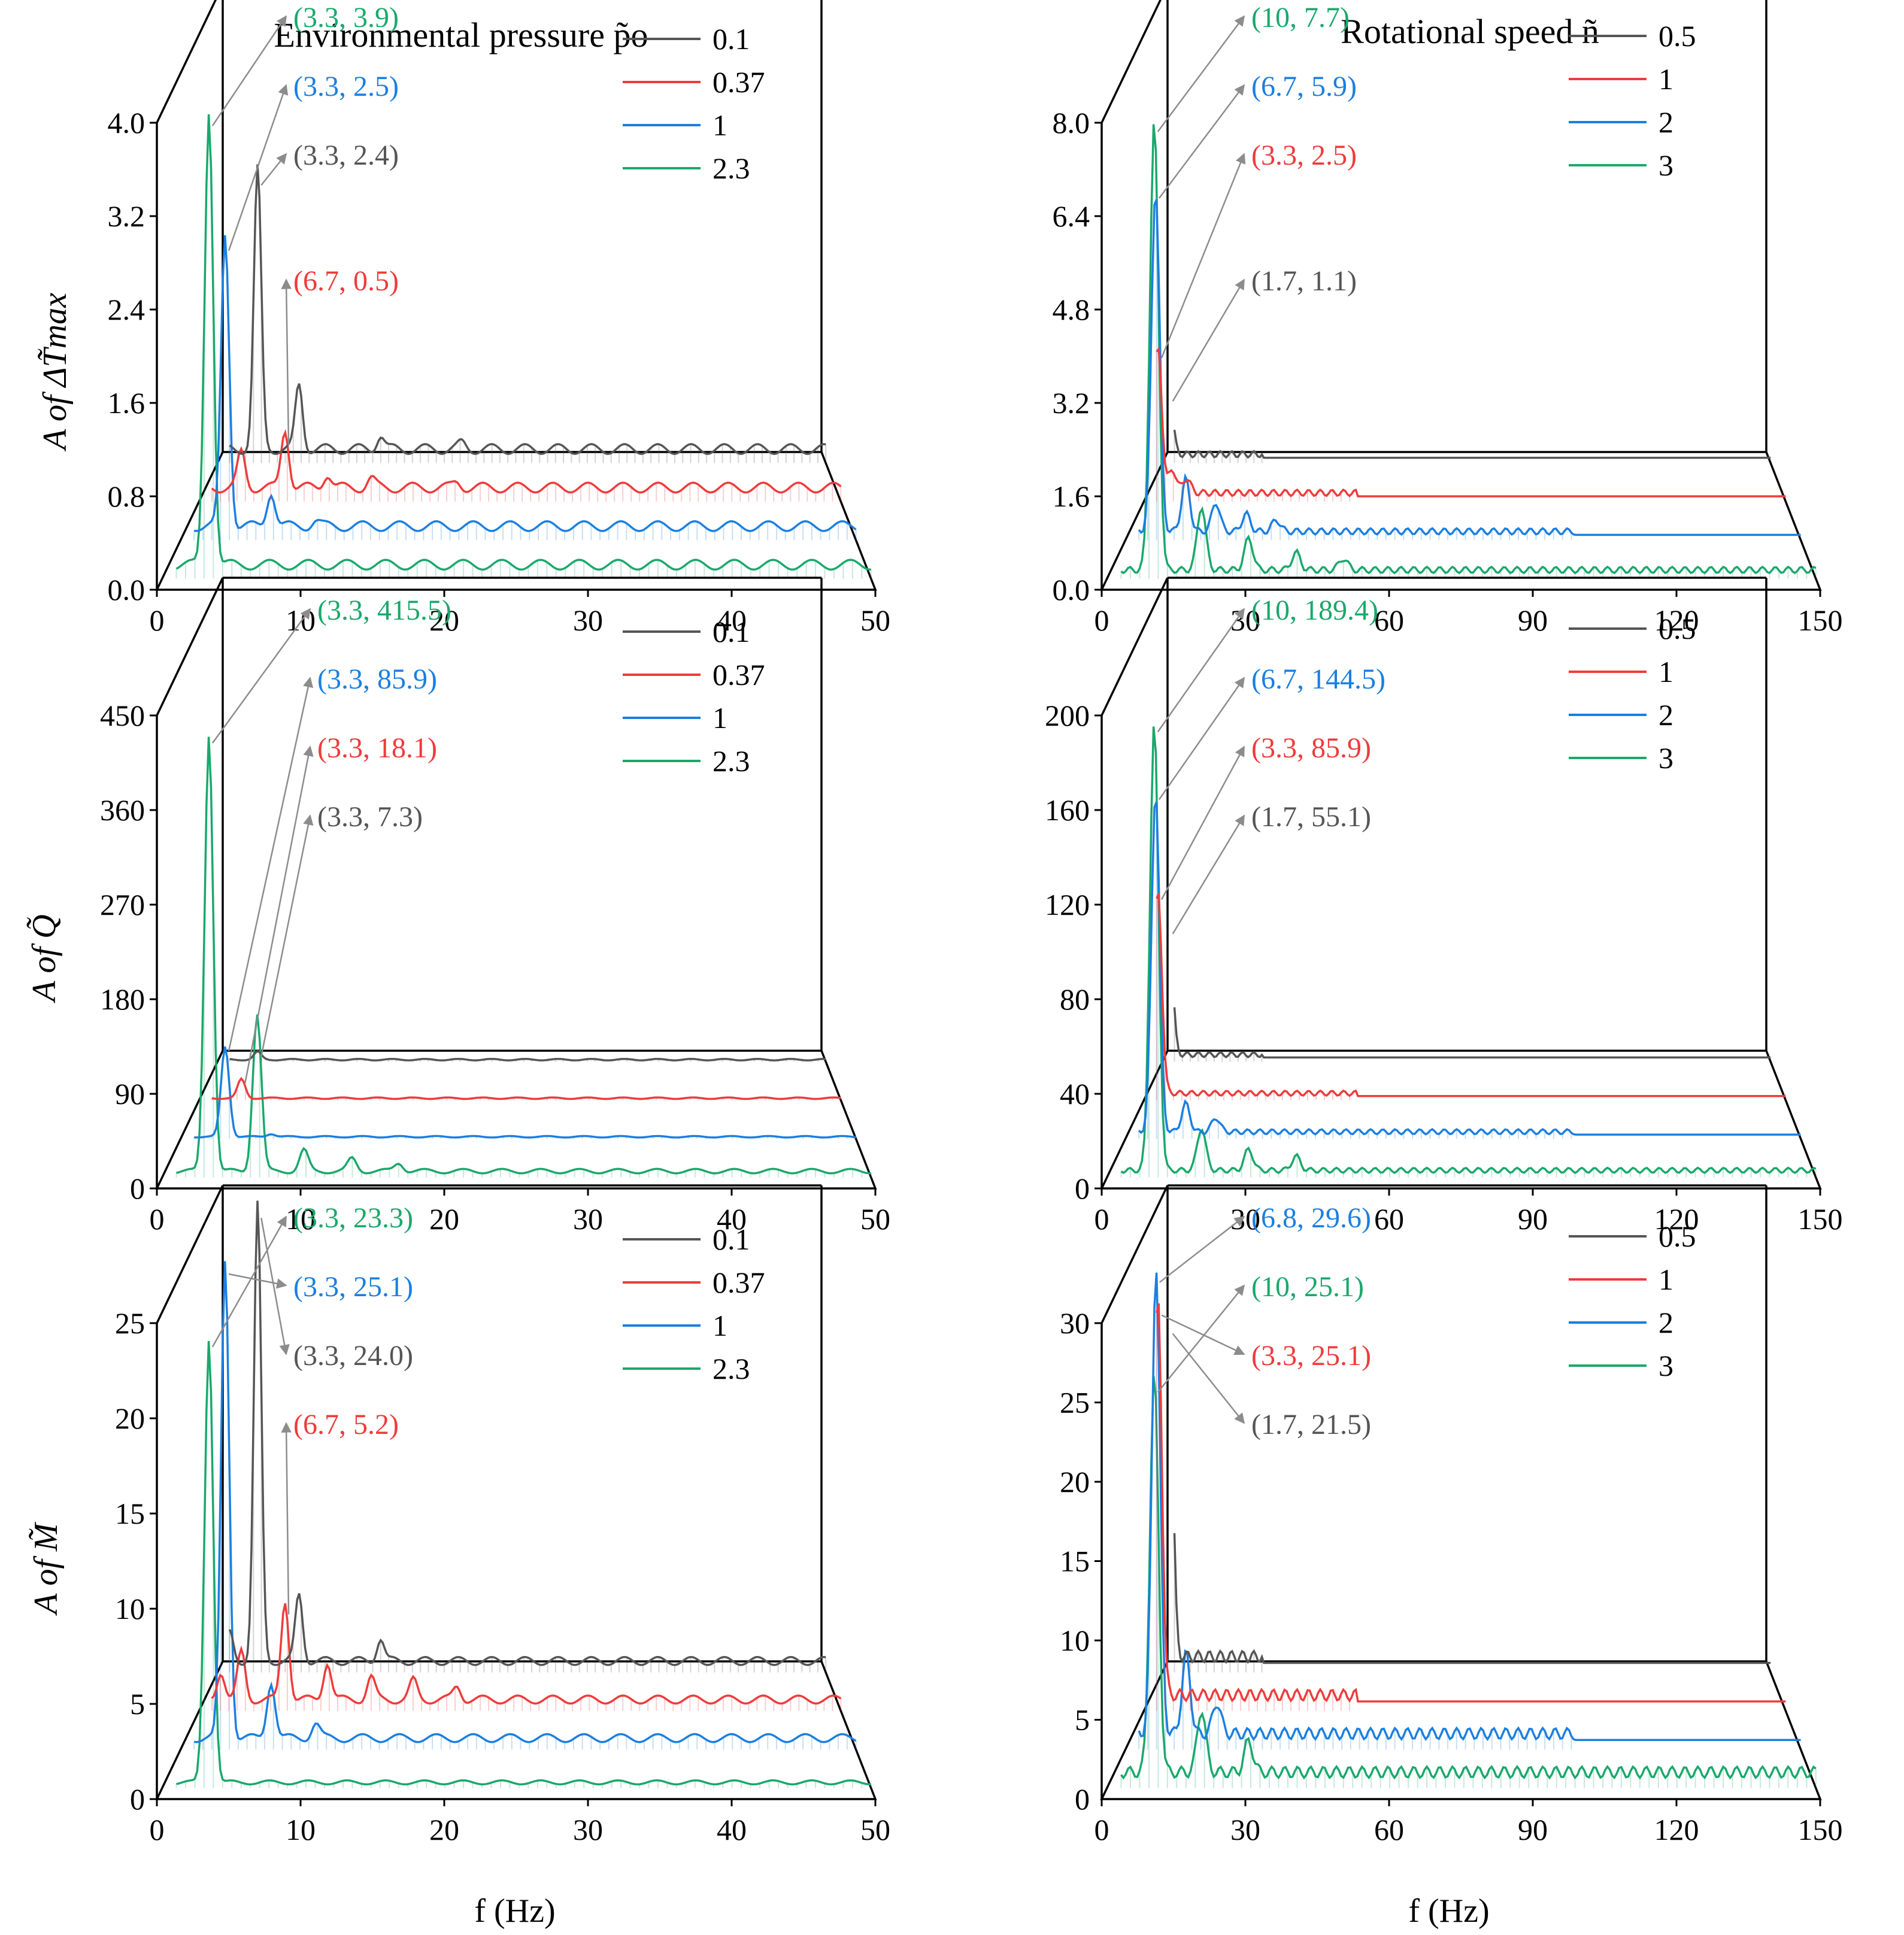  What do you see at coordinates (127, 122) in the screenshot?
I see `y-tick-label: 4.0` at bounding box center [127, 122].